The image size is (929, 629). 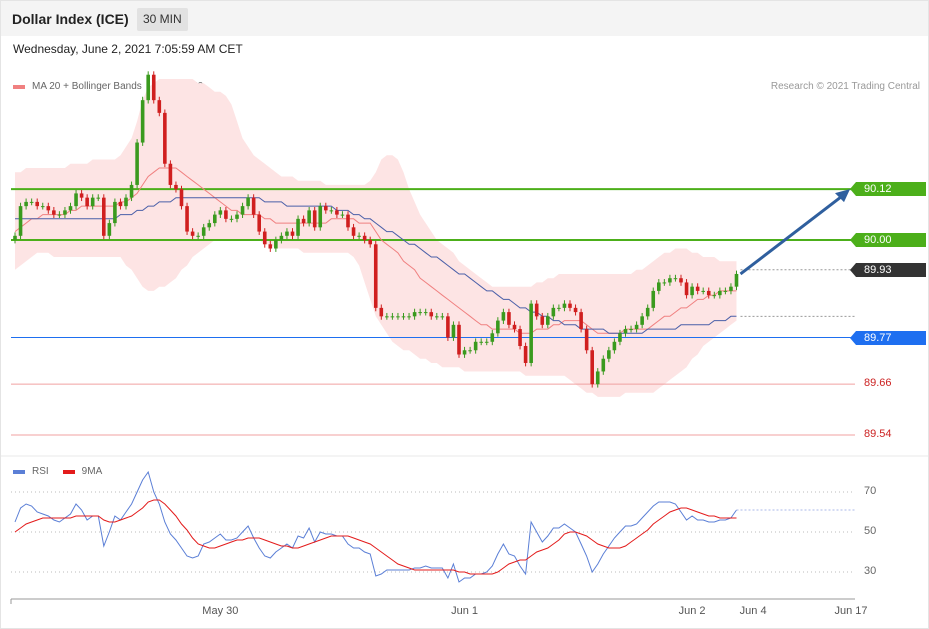 I want to click on copyright-label: Research © 2021 Trading Central, so click(x=845, y=86).